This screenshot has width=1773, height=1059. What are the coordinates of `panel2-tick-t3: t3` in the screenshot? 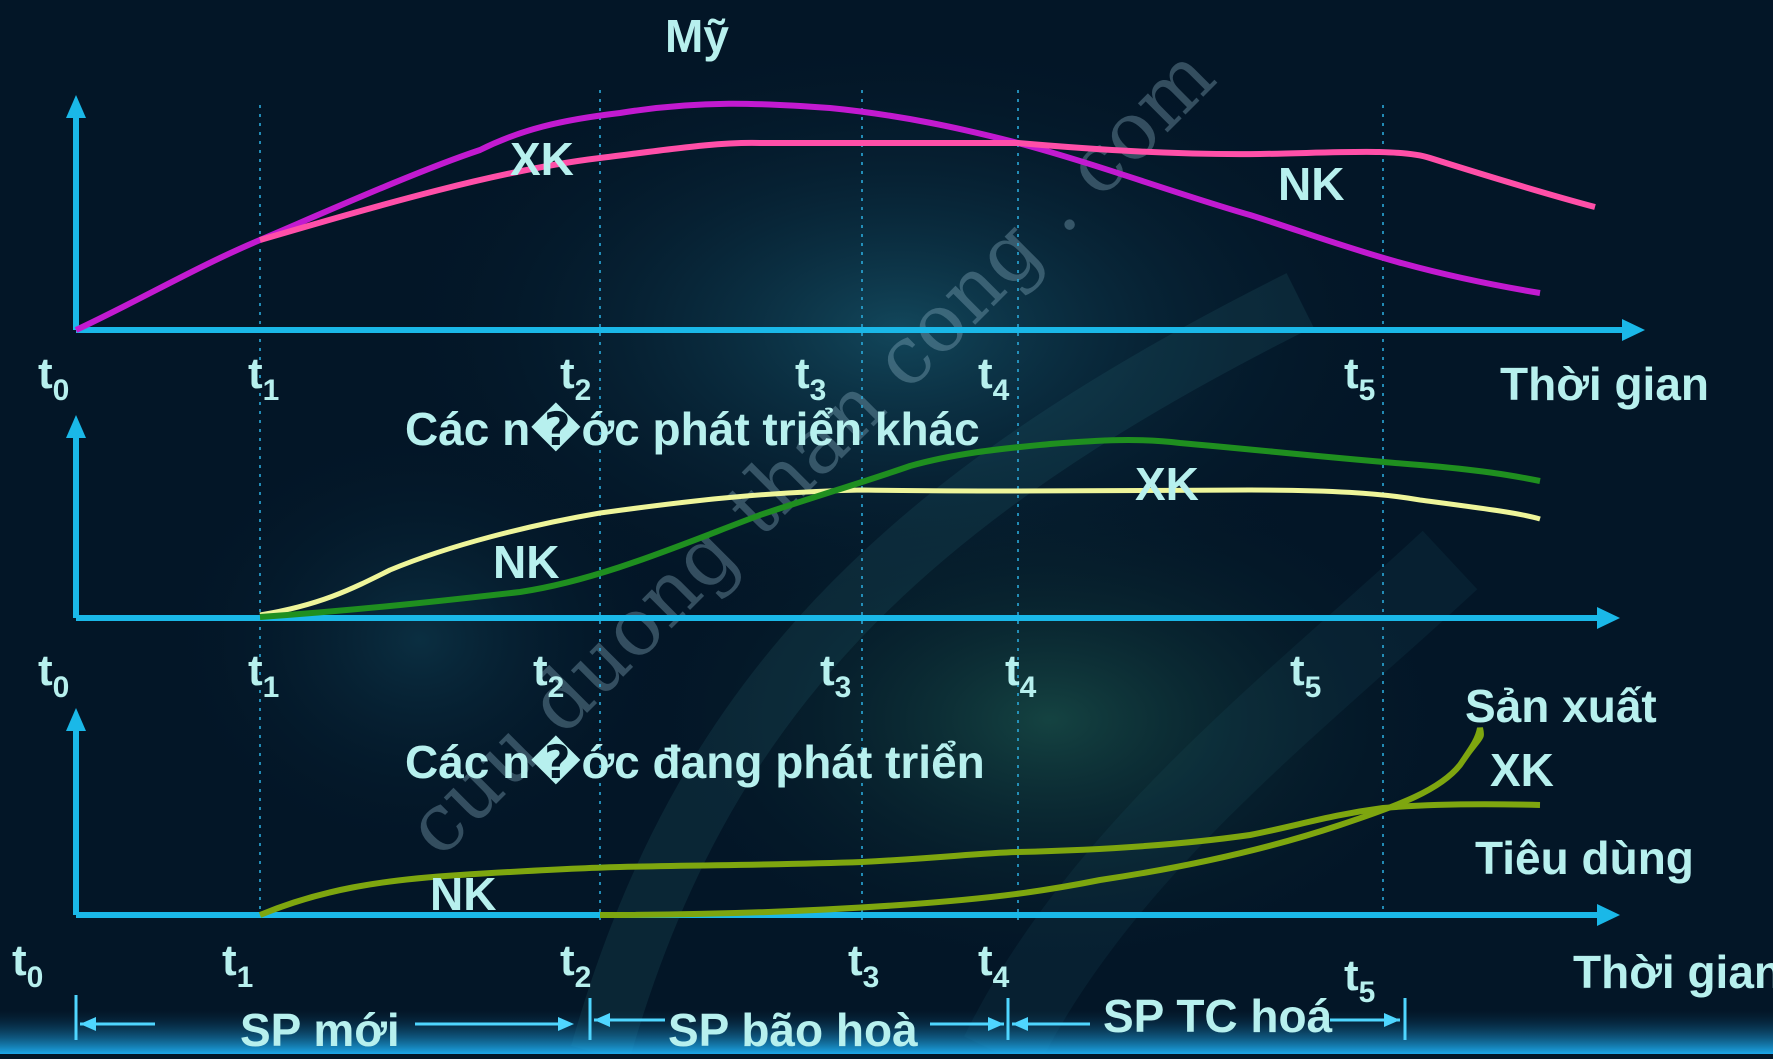 It's located at (835, 675).